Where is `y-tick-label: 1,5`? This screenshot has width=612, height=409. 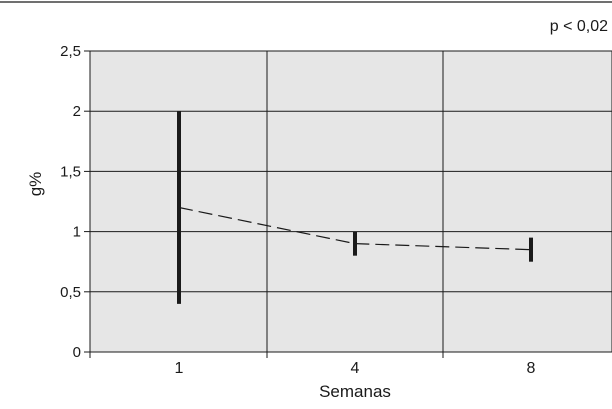 y-tick-label: 1,5 is located at coordinates (70, 171).